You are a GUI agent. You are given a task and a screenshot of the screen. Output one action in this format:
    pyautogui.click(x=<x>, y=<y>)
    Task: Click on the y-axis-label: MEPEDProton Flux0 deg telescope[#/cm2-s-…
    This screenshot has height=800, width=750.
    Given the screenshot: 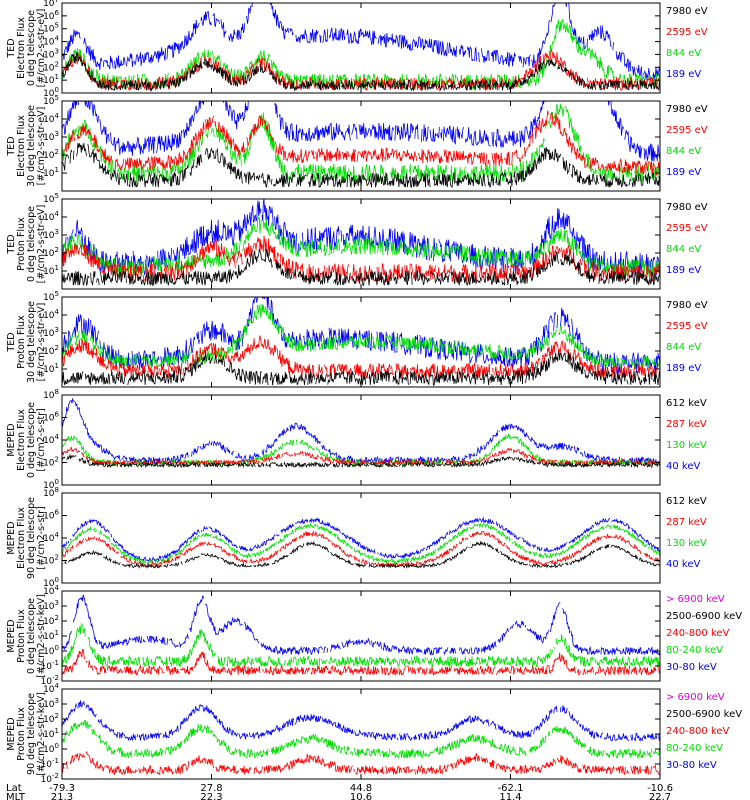 What is the action you would take?
    pyautogui.click(x=26, y=636)
    